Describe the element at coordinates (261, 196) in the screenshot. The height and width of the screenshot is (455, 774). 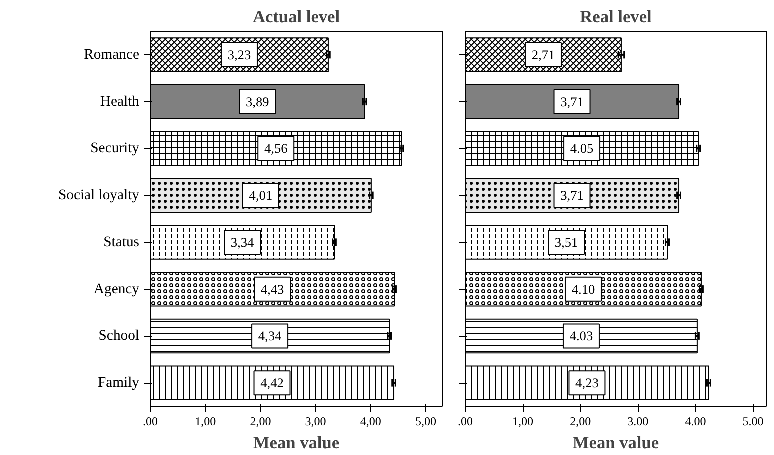
I see `data-label: 4,01` at that location.